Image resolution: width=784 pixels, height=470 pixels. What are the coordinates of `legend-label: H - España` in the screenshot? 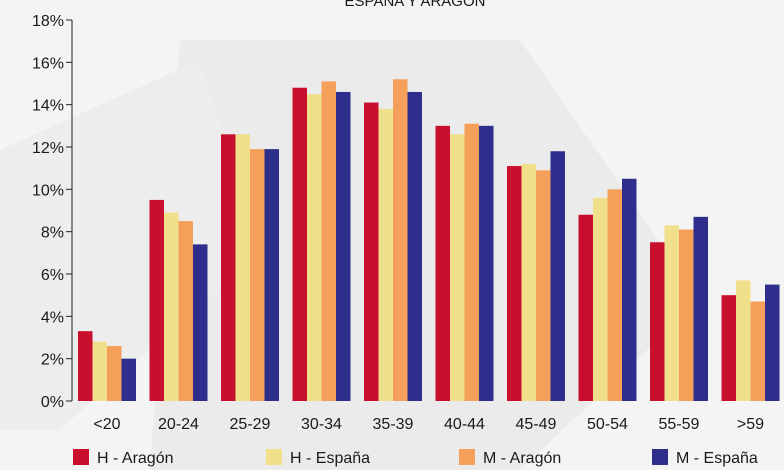 It's located at (330, 458).